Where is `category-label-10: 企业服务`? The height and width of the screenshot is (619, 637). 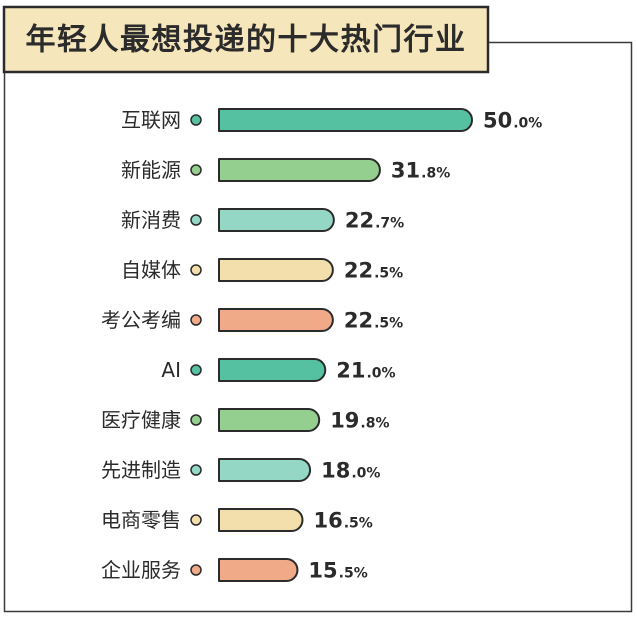
category-label-10: 企业服务 is located at coordinates (141, 570).